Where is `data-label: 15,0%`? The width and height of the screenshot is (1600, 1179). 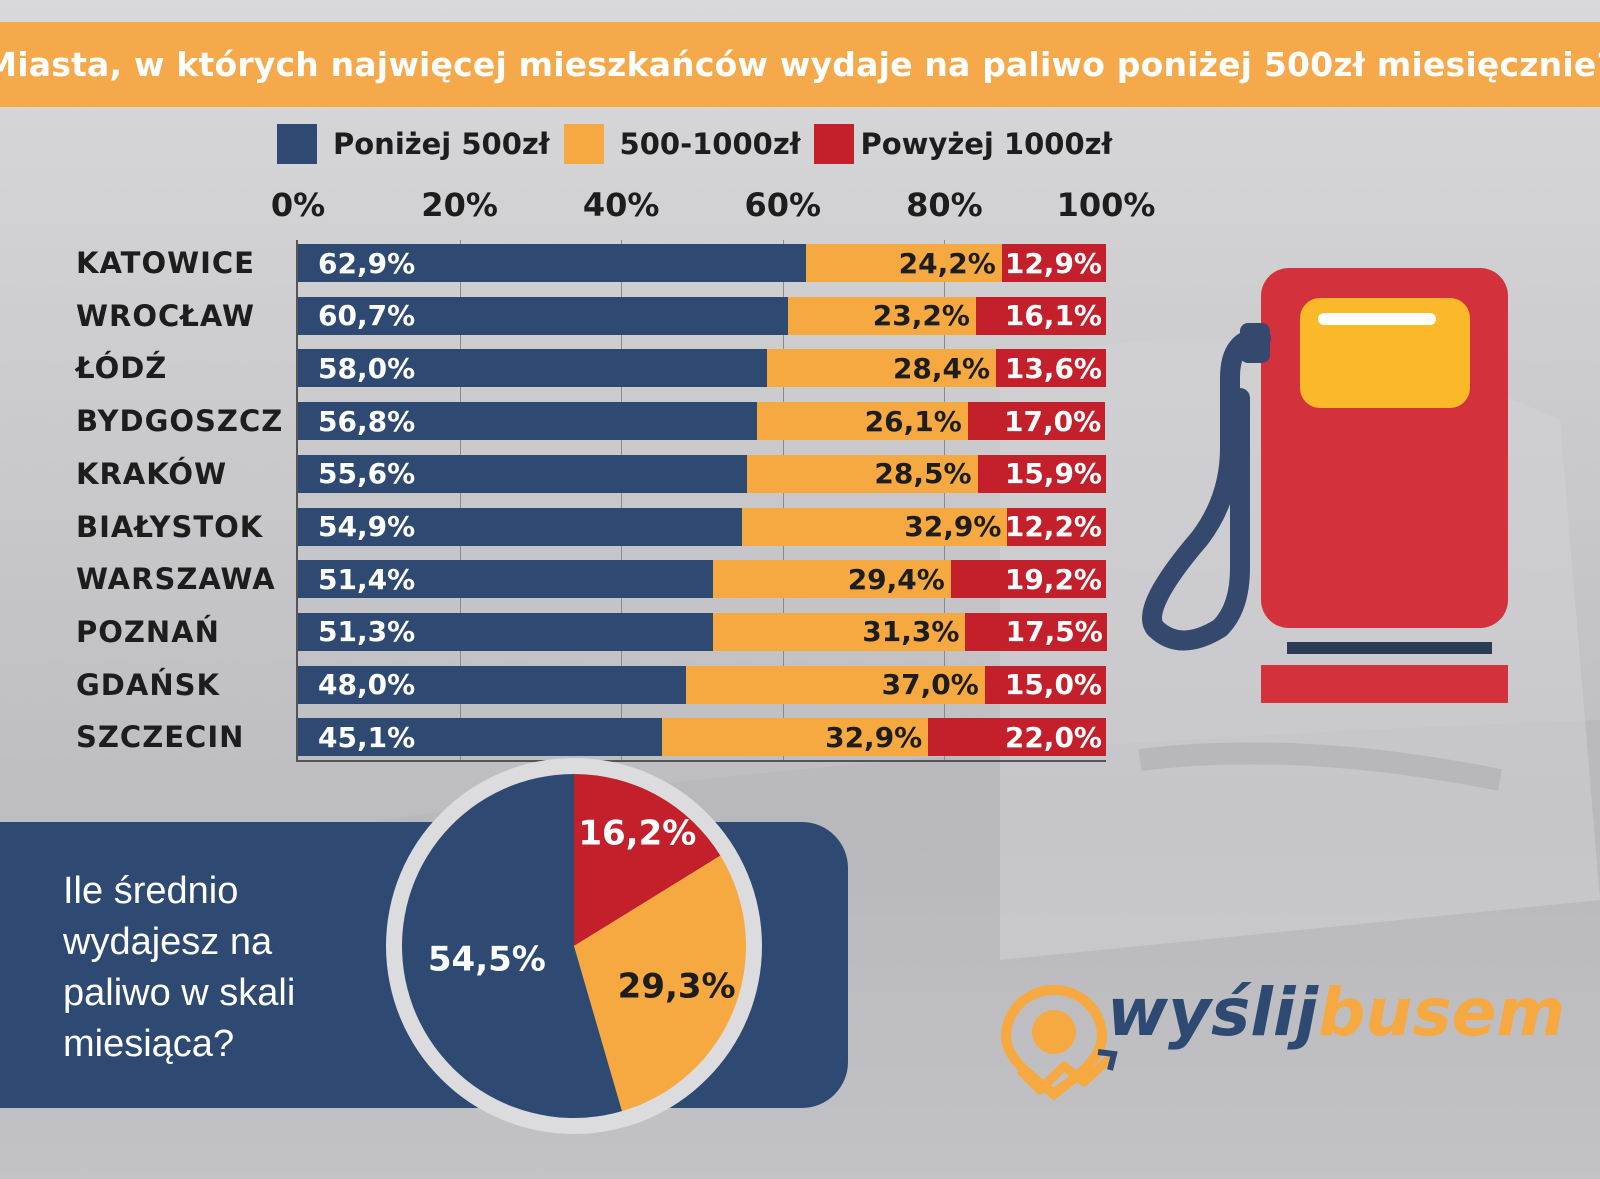
data-label: 15,0% is located at coordinates (1053, 685).